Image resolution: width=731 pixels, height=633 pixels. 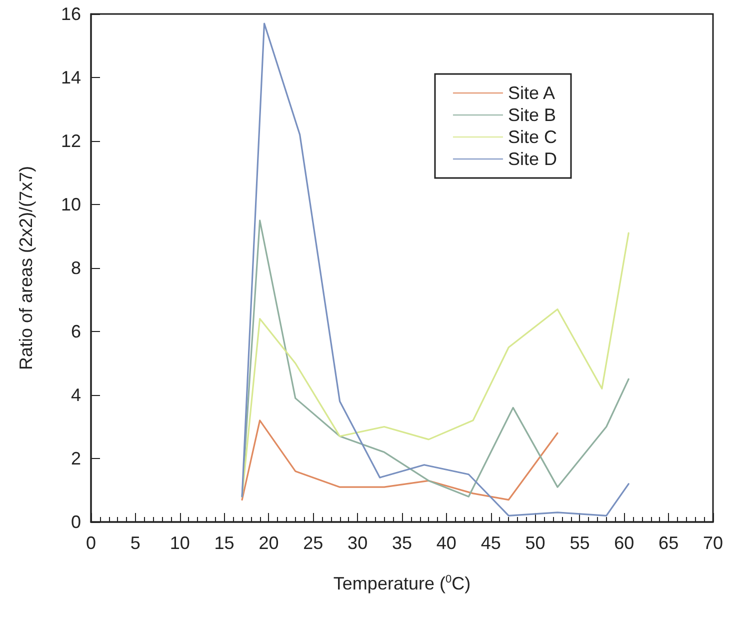 I want to click on y-tick-label: 12, so click(x=70, y=141).